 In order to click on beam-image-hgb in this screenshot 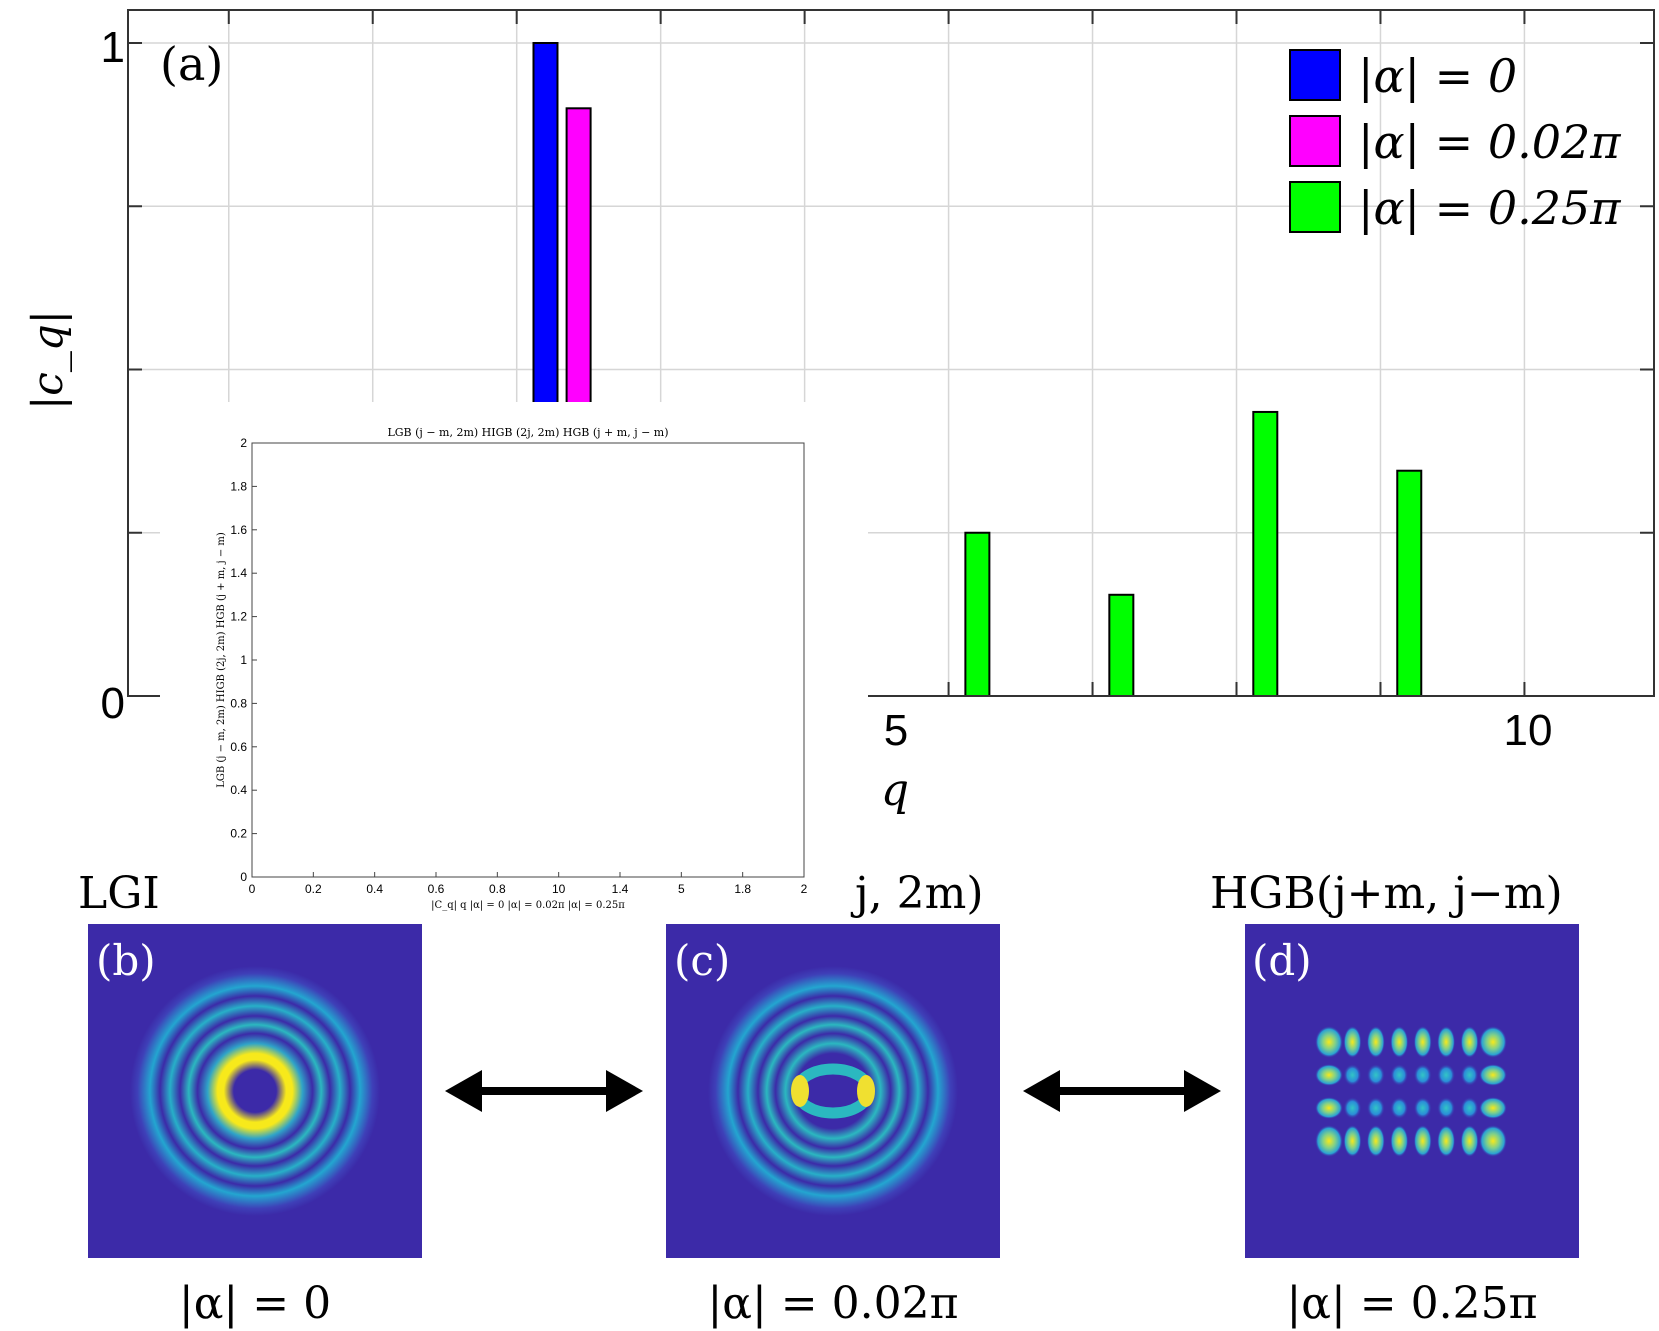, I will do `click(1412, 1091)`.